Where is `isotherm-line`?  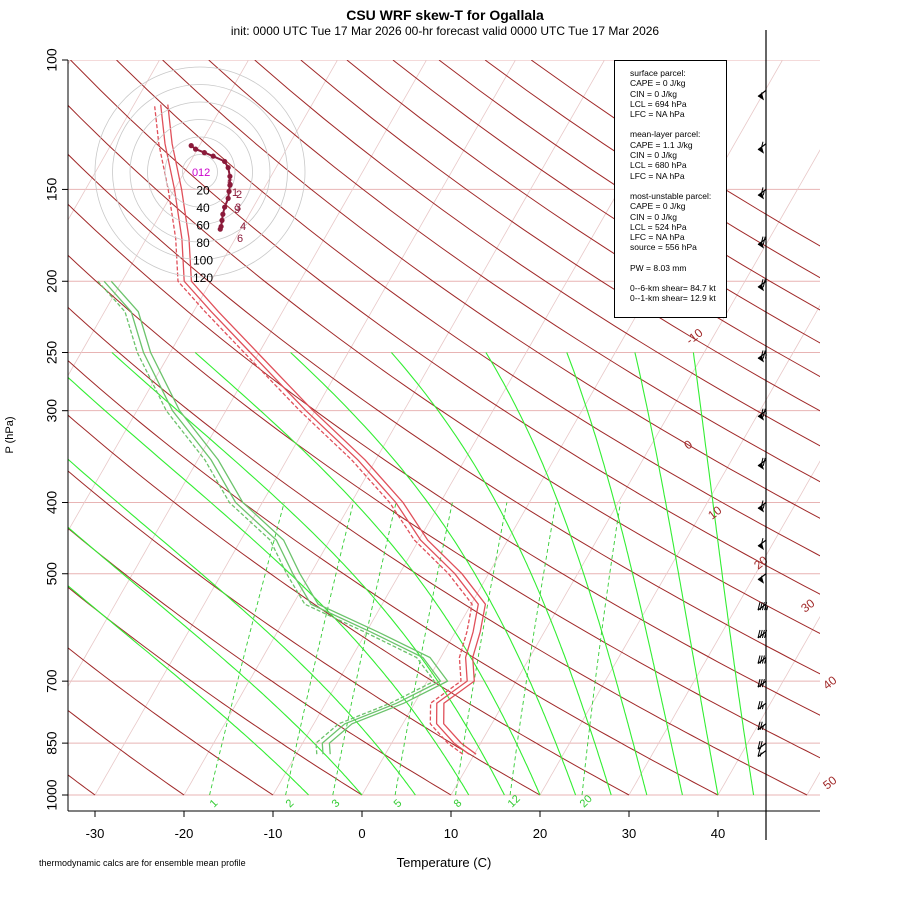
isotherm-line is located at coordinates (768, 706).